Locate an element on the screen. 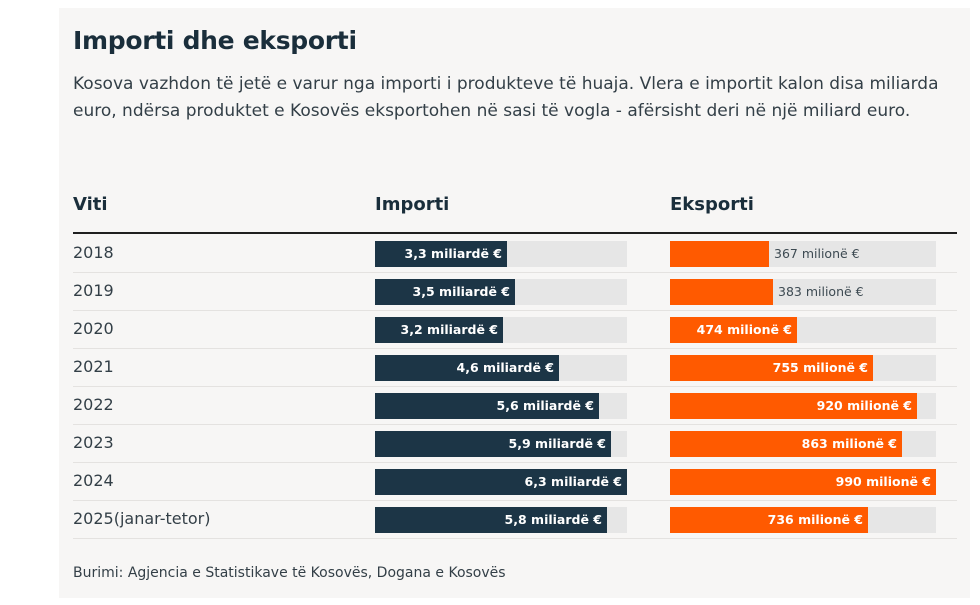 Image resolution: width=980 pixels, height=605 pixels. export-value-label: 367 milionë € is located at coordinates (817, 253).